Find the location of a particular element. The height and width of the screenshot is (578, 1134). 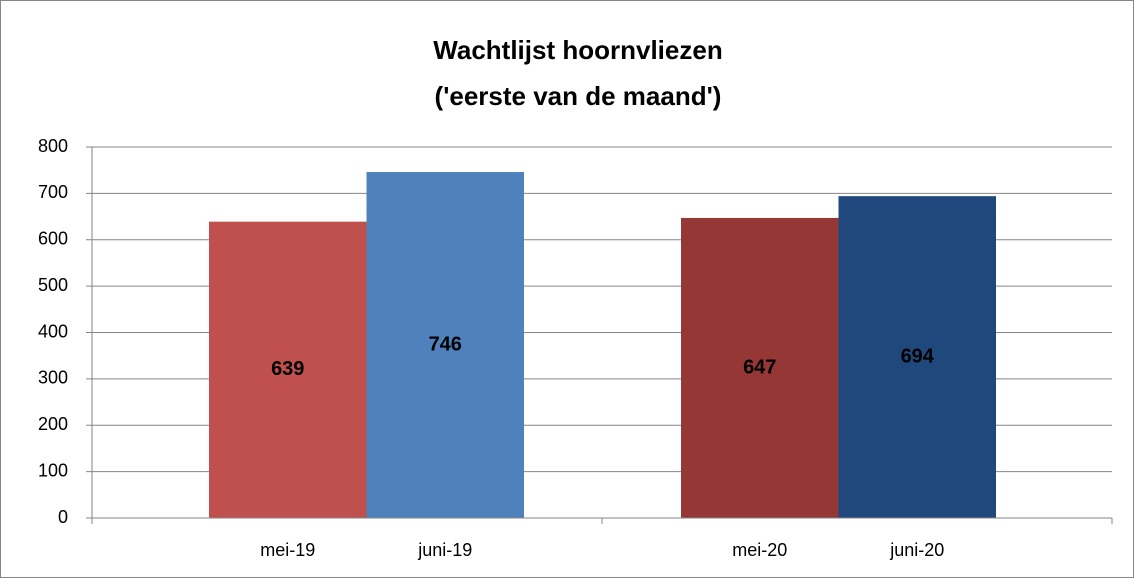

y-tick-label: 600 is located at coordinates (53, 239).